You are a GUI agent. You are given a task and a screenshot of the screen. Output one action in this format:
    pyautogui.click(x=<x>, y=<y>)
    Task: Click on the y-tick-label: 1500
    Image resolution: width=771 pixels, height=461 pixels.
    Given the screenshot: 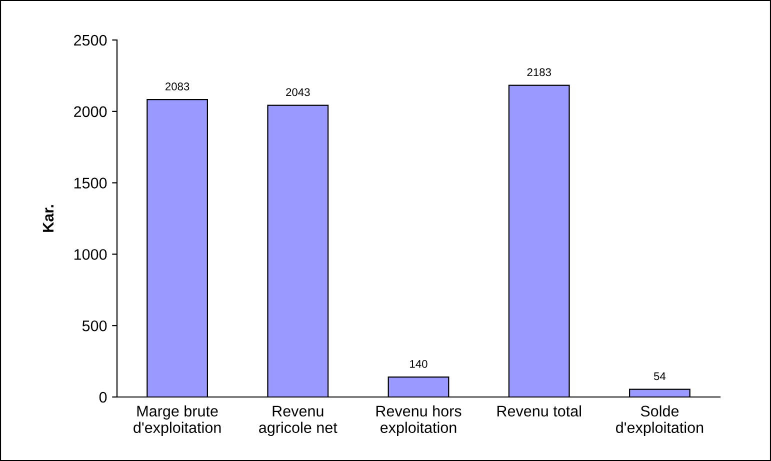 What is the action you would take?
    pyautogui.click(x=90, y=183)
    